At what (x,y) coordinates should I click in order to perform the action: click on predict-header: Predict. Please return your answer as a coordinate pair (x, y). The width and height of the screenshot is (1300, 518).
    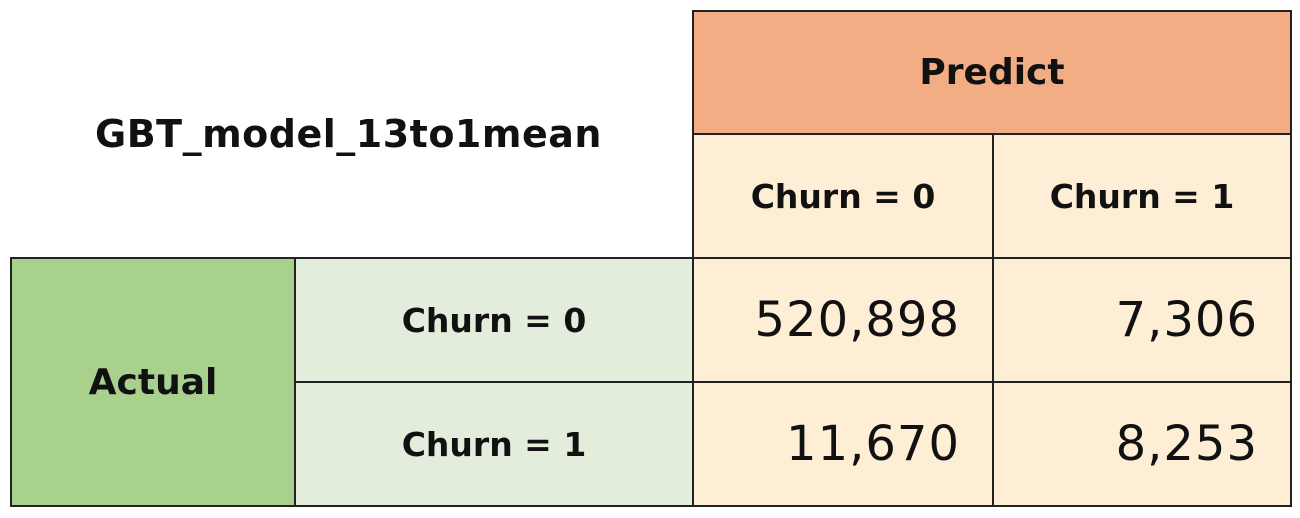
    Looking at the image, I should click on (992, 72).